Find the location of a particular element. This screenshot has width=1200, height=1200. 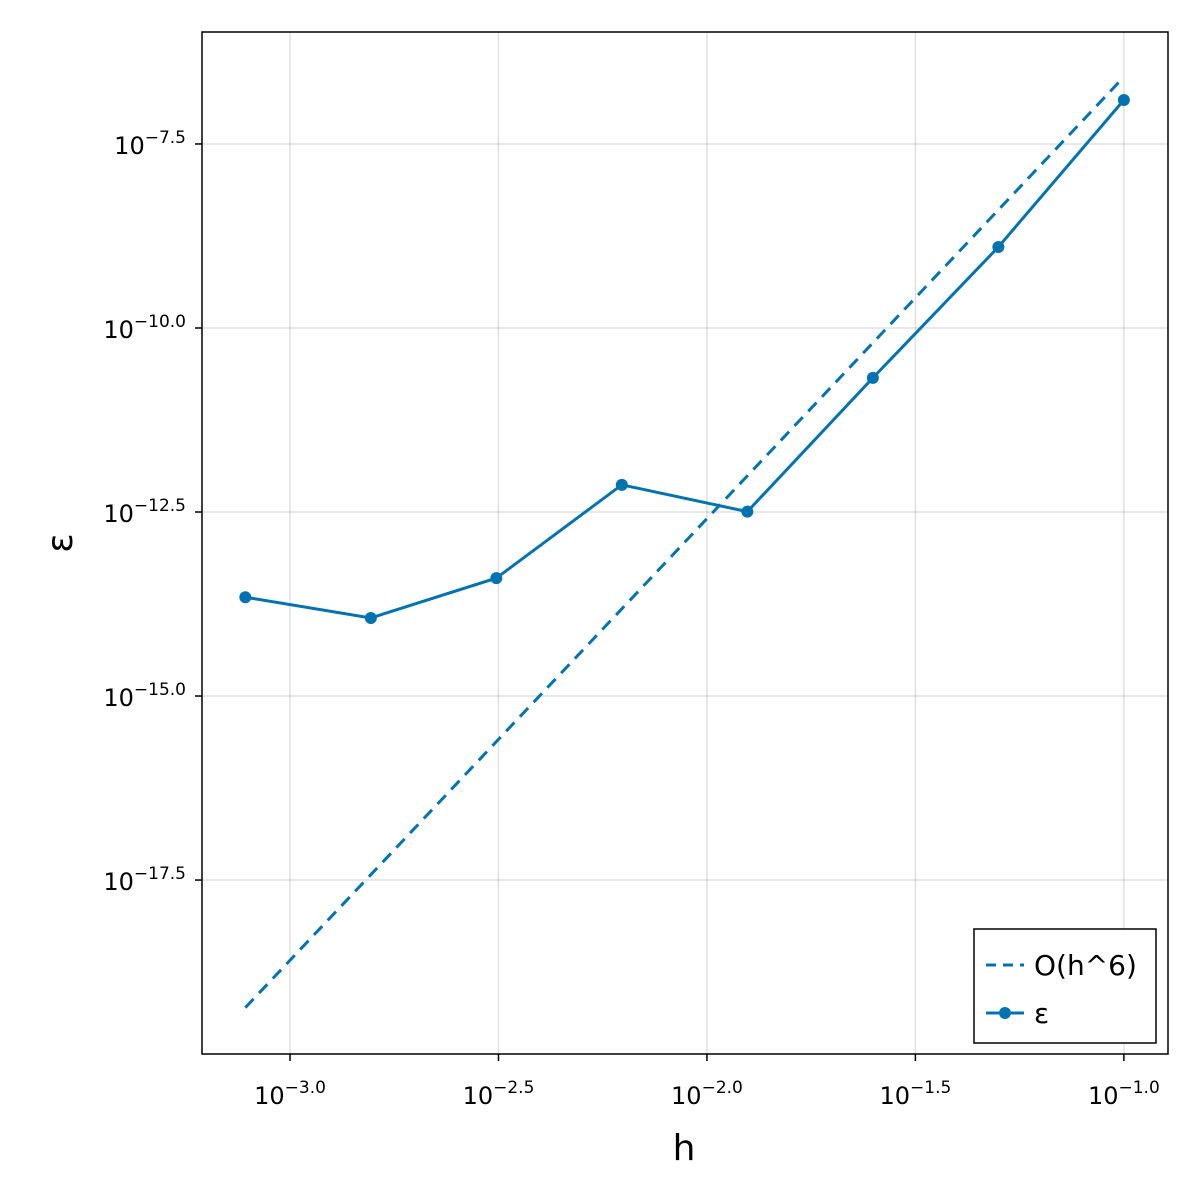

x-axis-title: h is located at coordinates (684, 1148).